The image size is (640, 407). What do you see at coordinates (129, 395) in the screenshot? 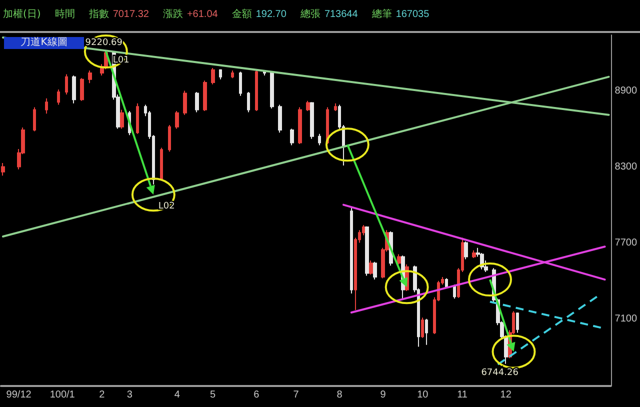
I see `x-tick-label: 3` at bounding box center [129, 395].